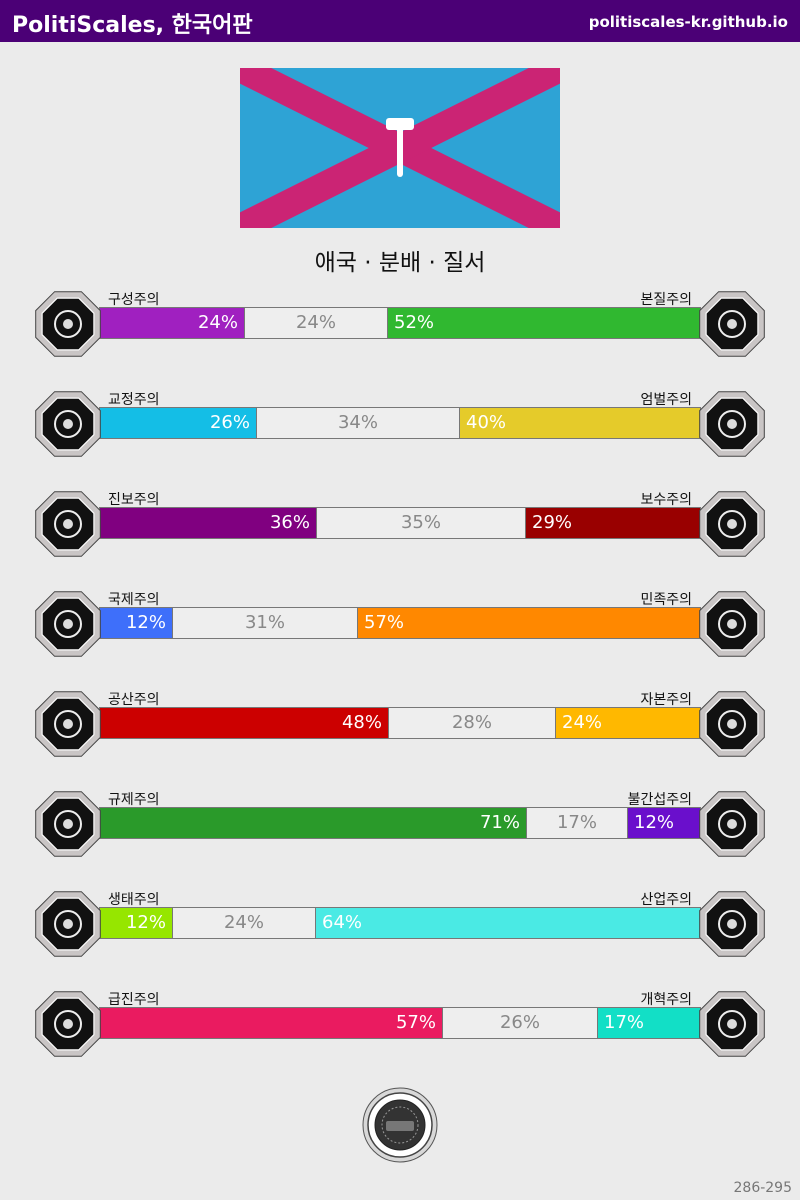  I want to click on seal-icon, so click(400, 1125).